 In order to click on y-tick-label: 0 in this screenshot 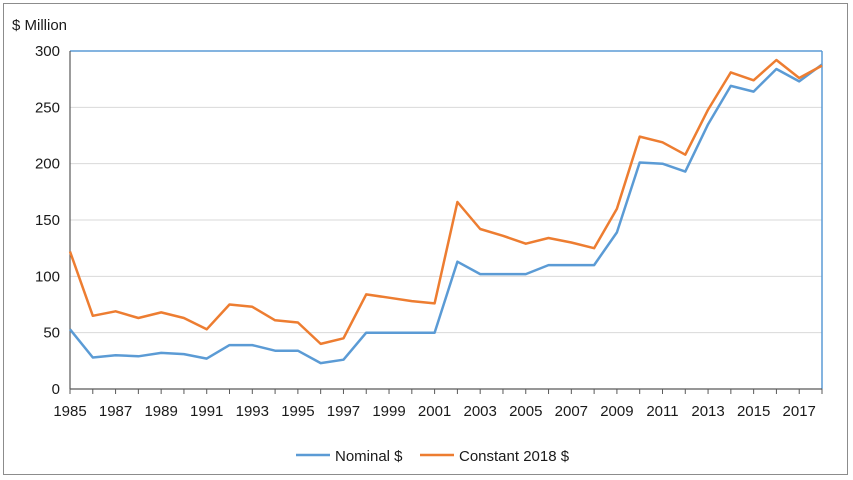, I will do `click(56, 389)`.